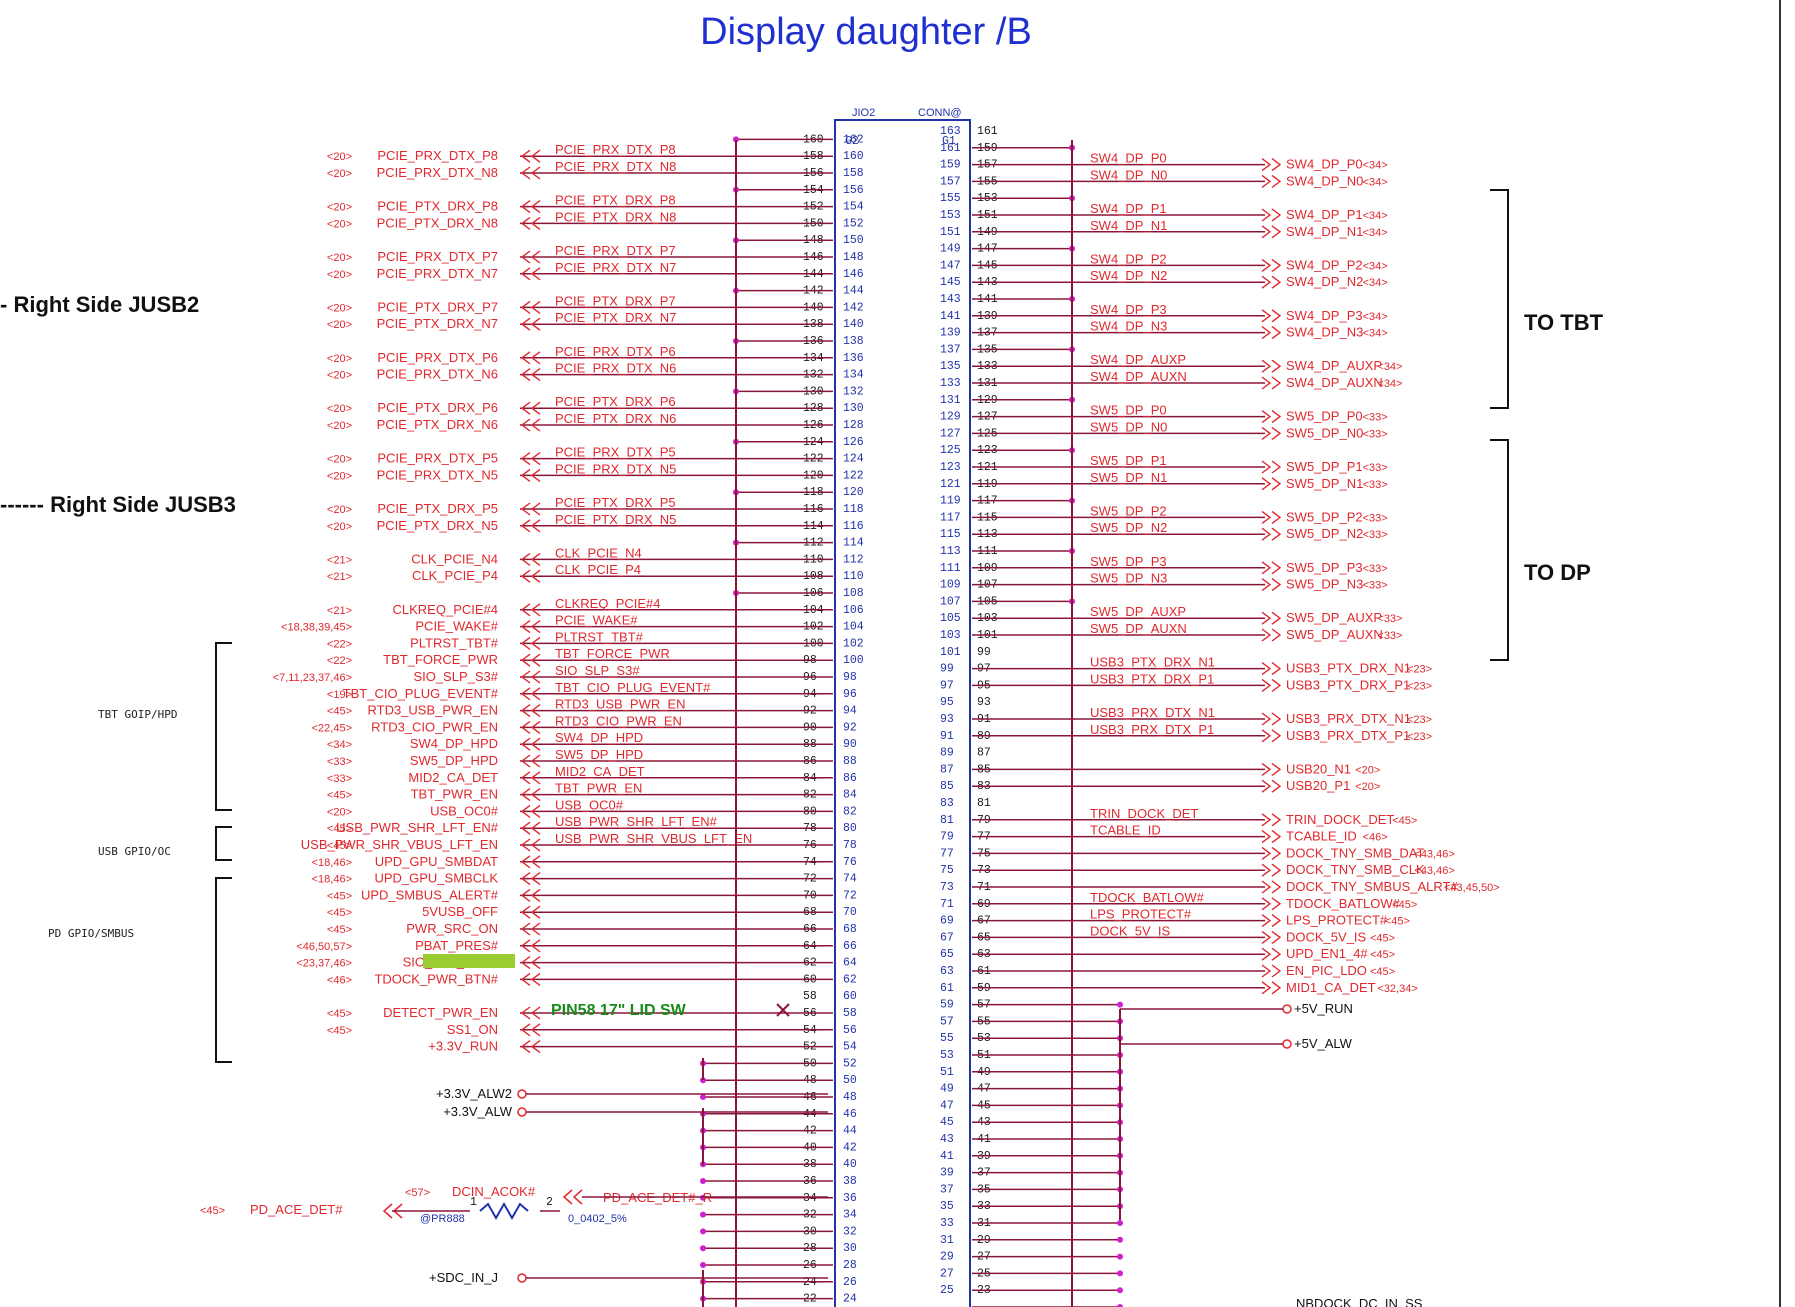 The height and width of the screenshot is (1307, 1795). I want to click on net-inner-label: TRIN_DOCK_DET, so click(1144, 813).